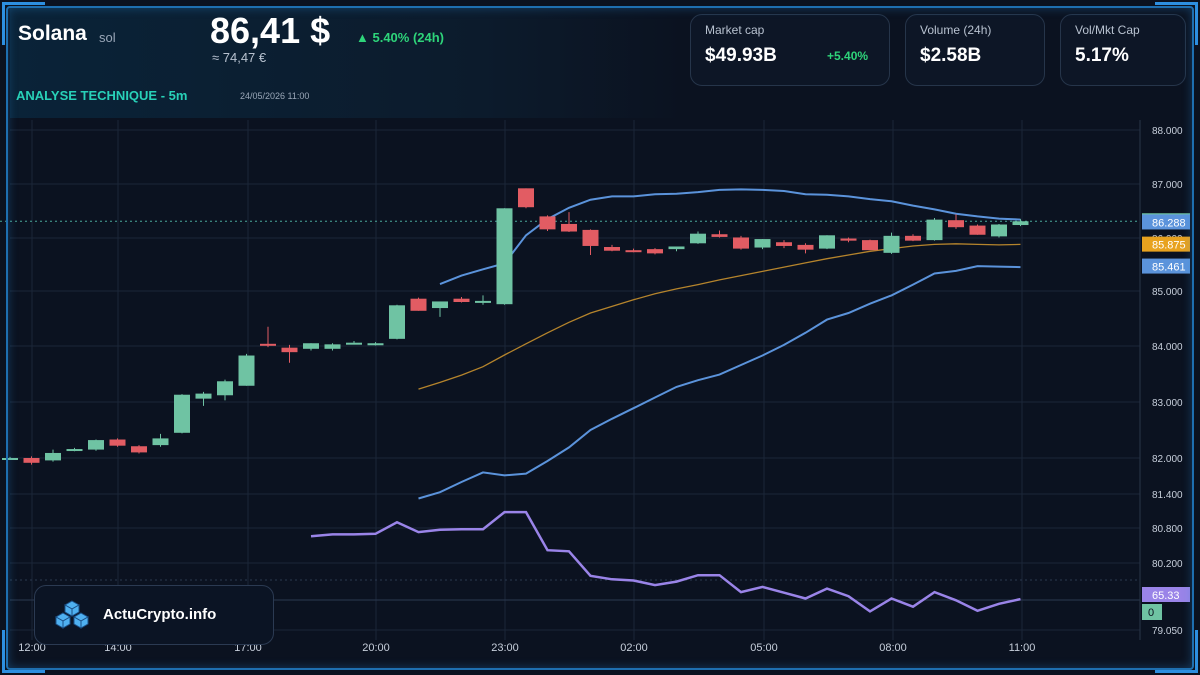 This screenshot has width=1200, height=675. What do you see at coordinates (248, 648) in the screenshot?
I see `x-tick-label: 17:00` at bounding box center [248, 648].